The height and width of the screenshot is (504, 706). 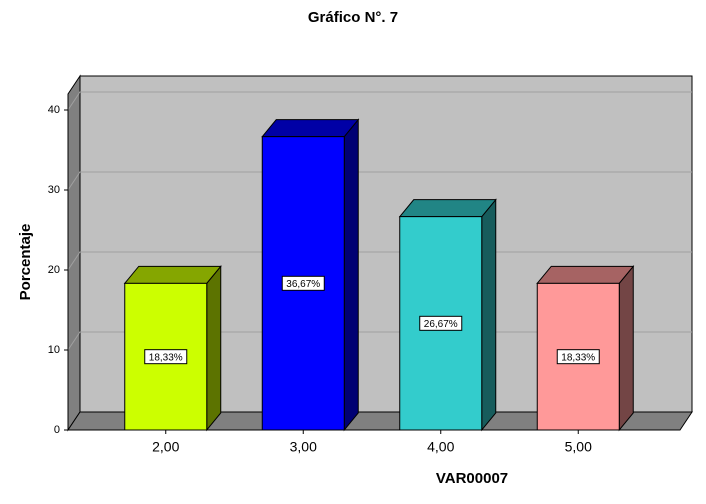 I want to click on x-tick-label: 4,00, so click(x=440, y=447).